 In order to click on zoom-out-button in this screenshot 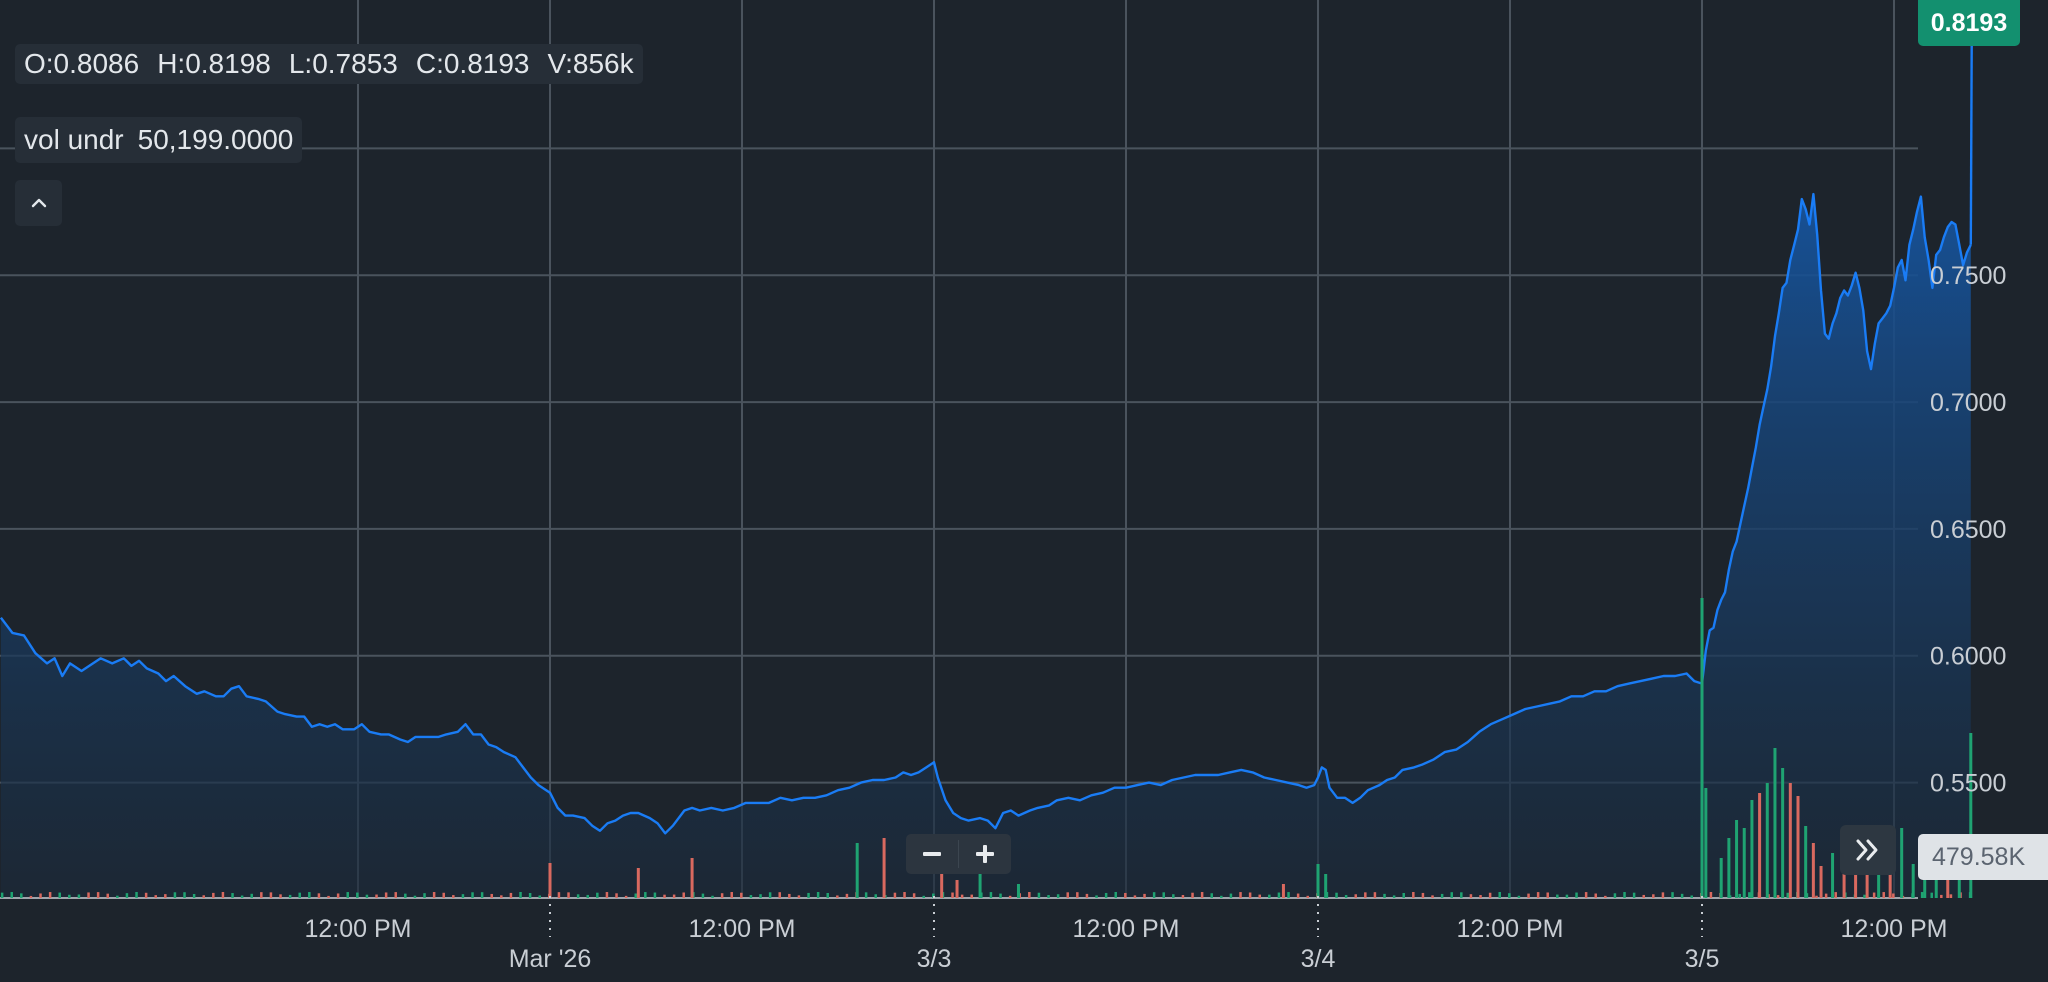, I will do `click(932, 854)`.